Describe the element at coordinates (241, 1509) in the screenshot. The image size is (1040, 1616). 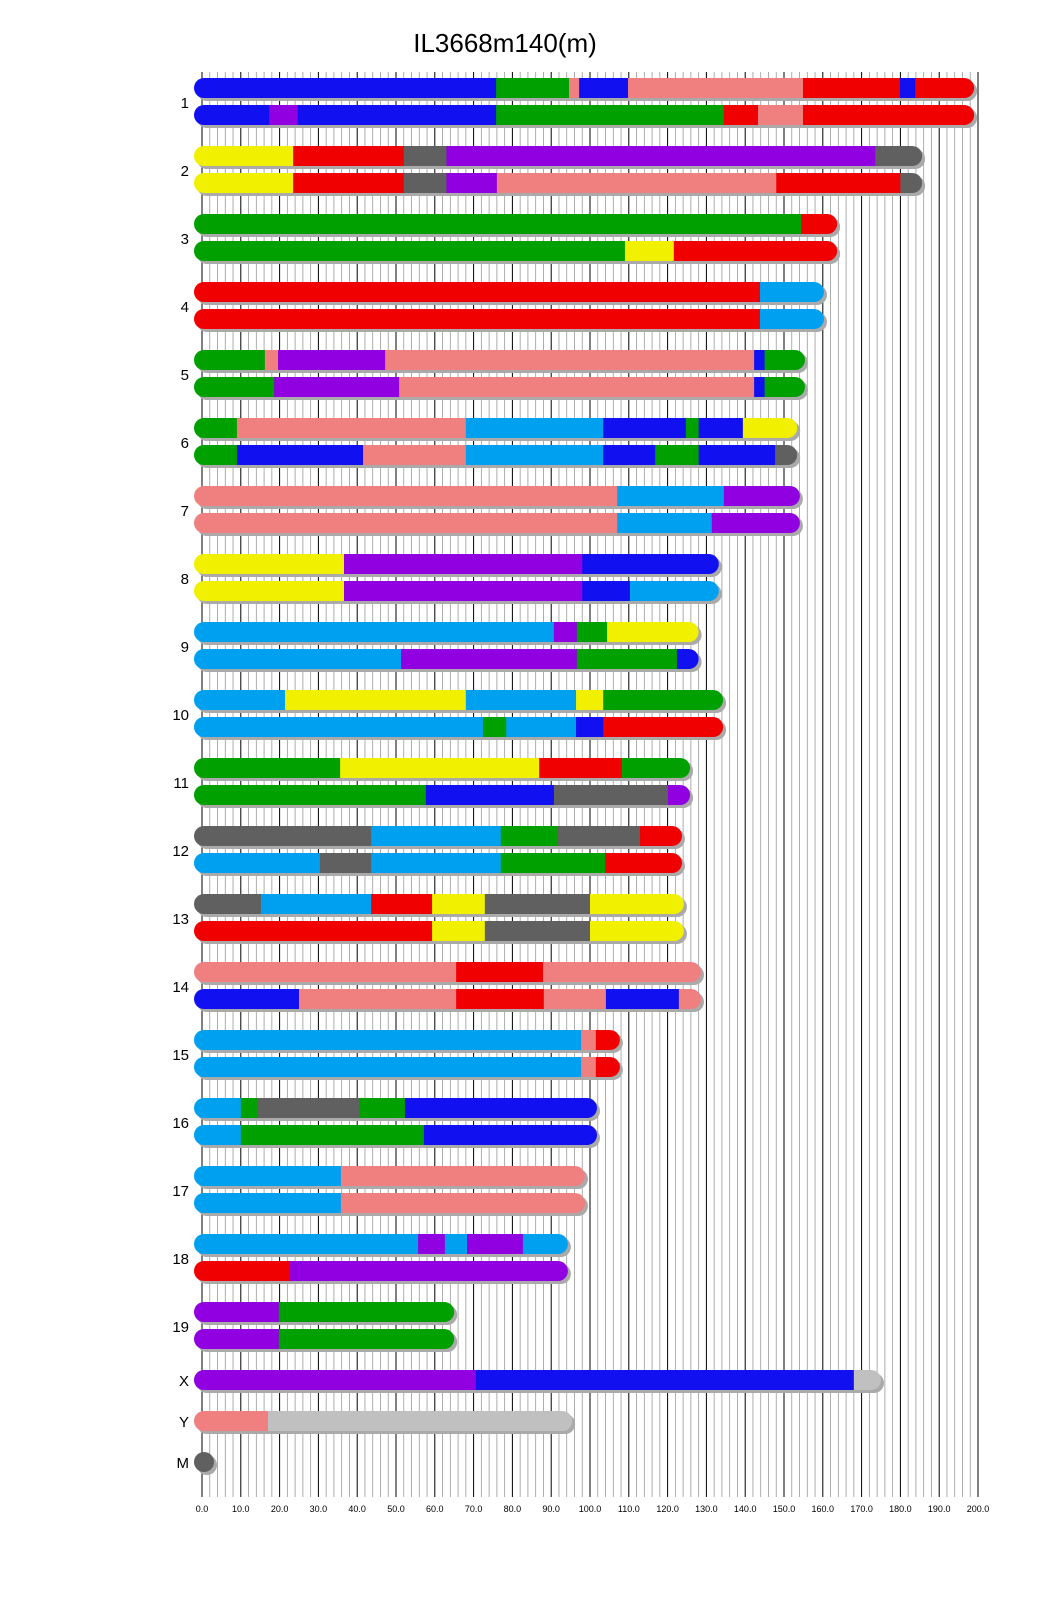
I see `x-tick-label: 10.0` at that location.